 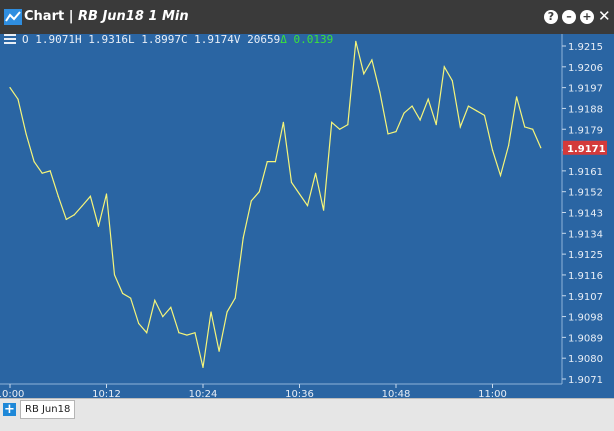 What do you see at coordinates (585, 130) in the screenshot?
I see `y-tick-label: 1.9179` at bounding box center [585, 130].